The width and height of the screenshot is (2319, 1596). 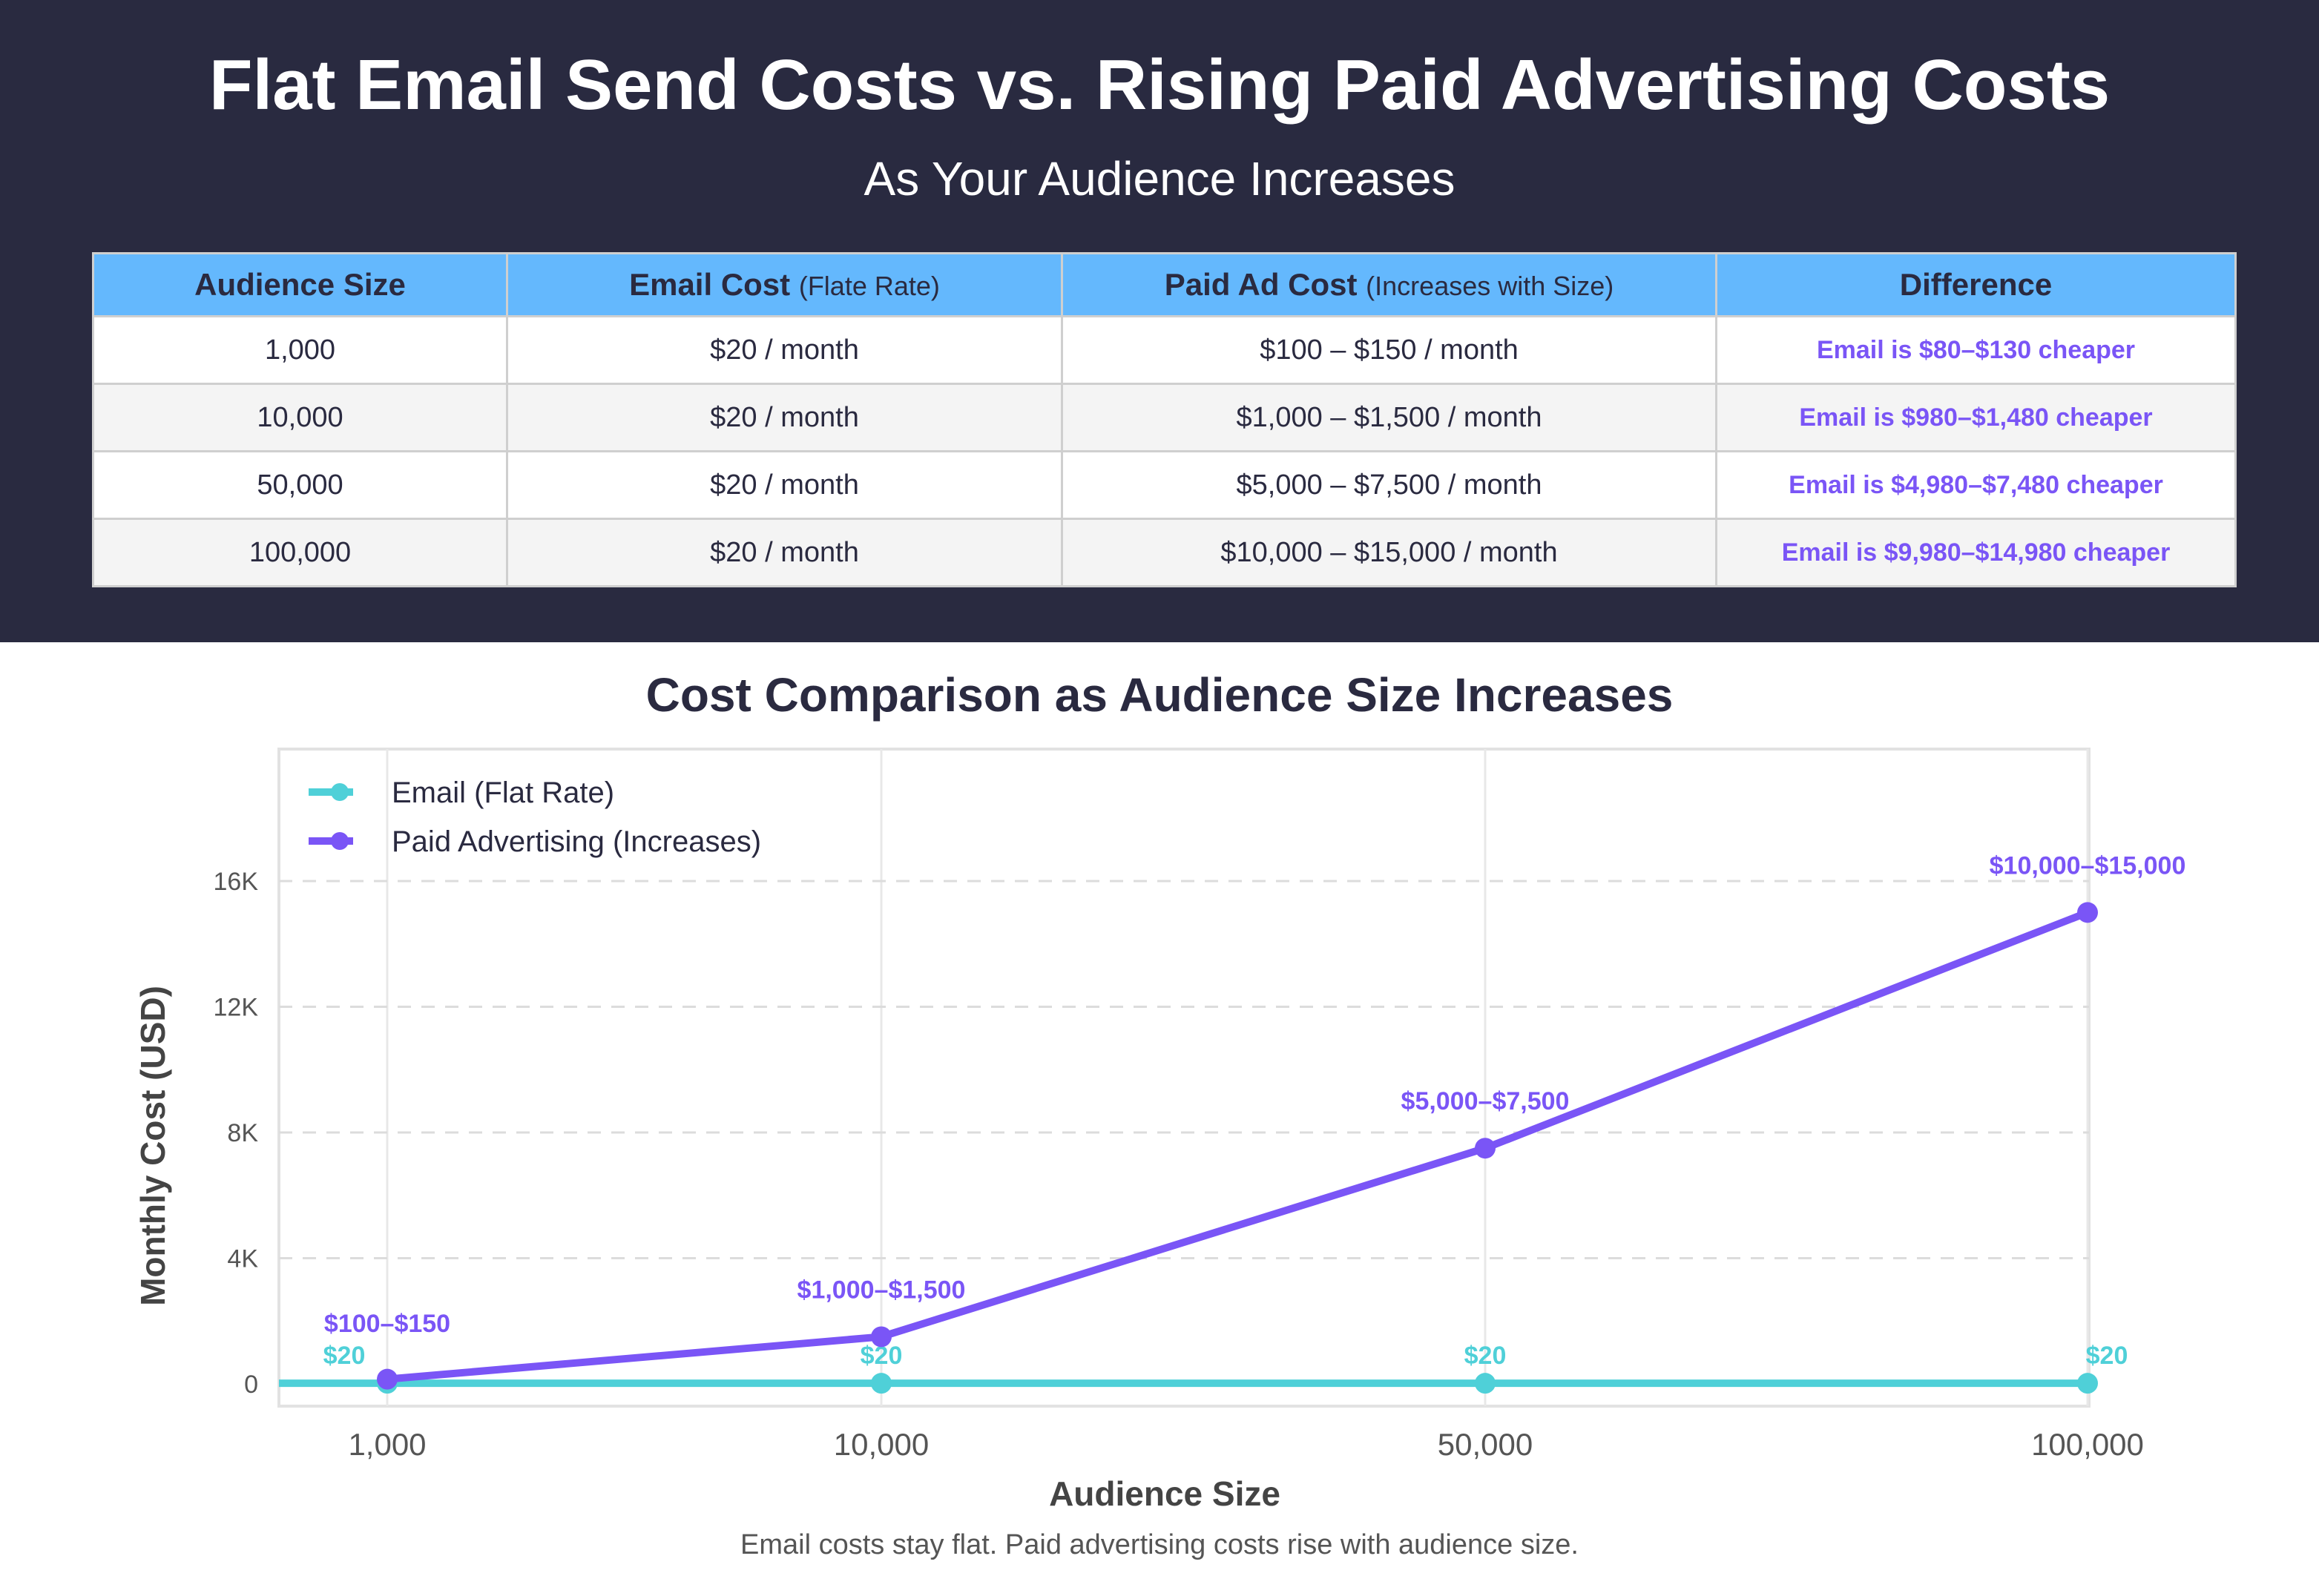 I want to click on column-header: Difference, so click(x=1976, y=284).